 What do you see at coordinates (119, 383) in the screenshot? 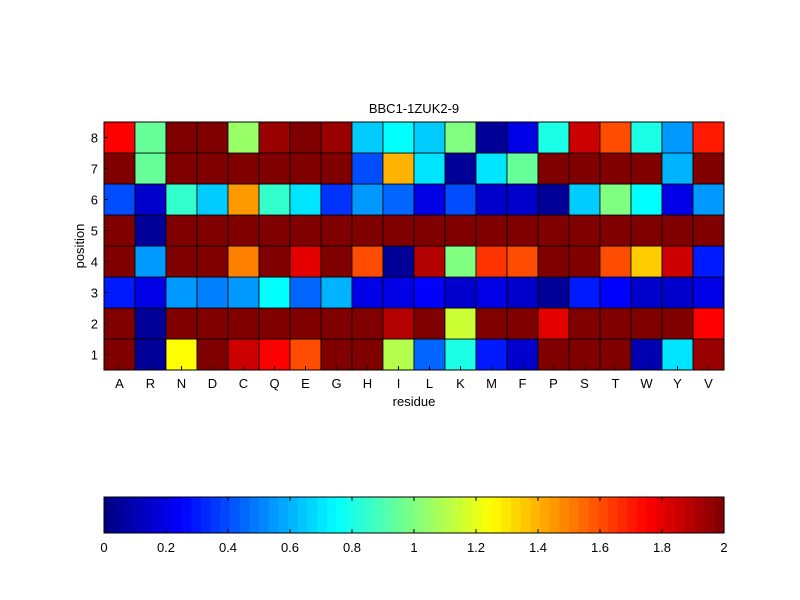
I see `x-tick-label: A` at bounding box center [119, 383].